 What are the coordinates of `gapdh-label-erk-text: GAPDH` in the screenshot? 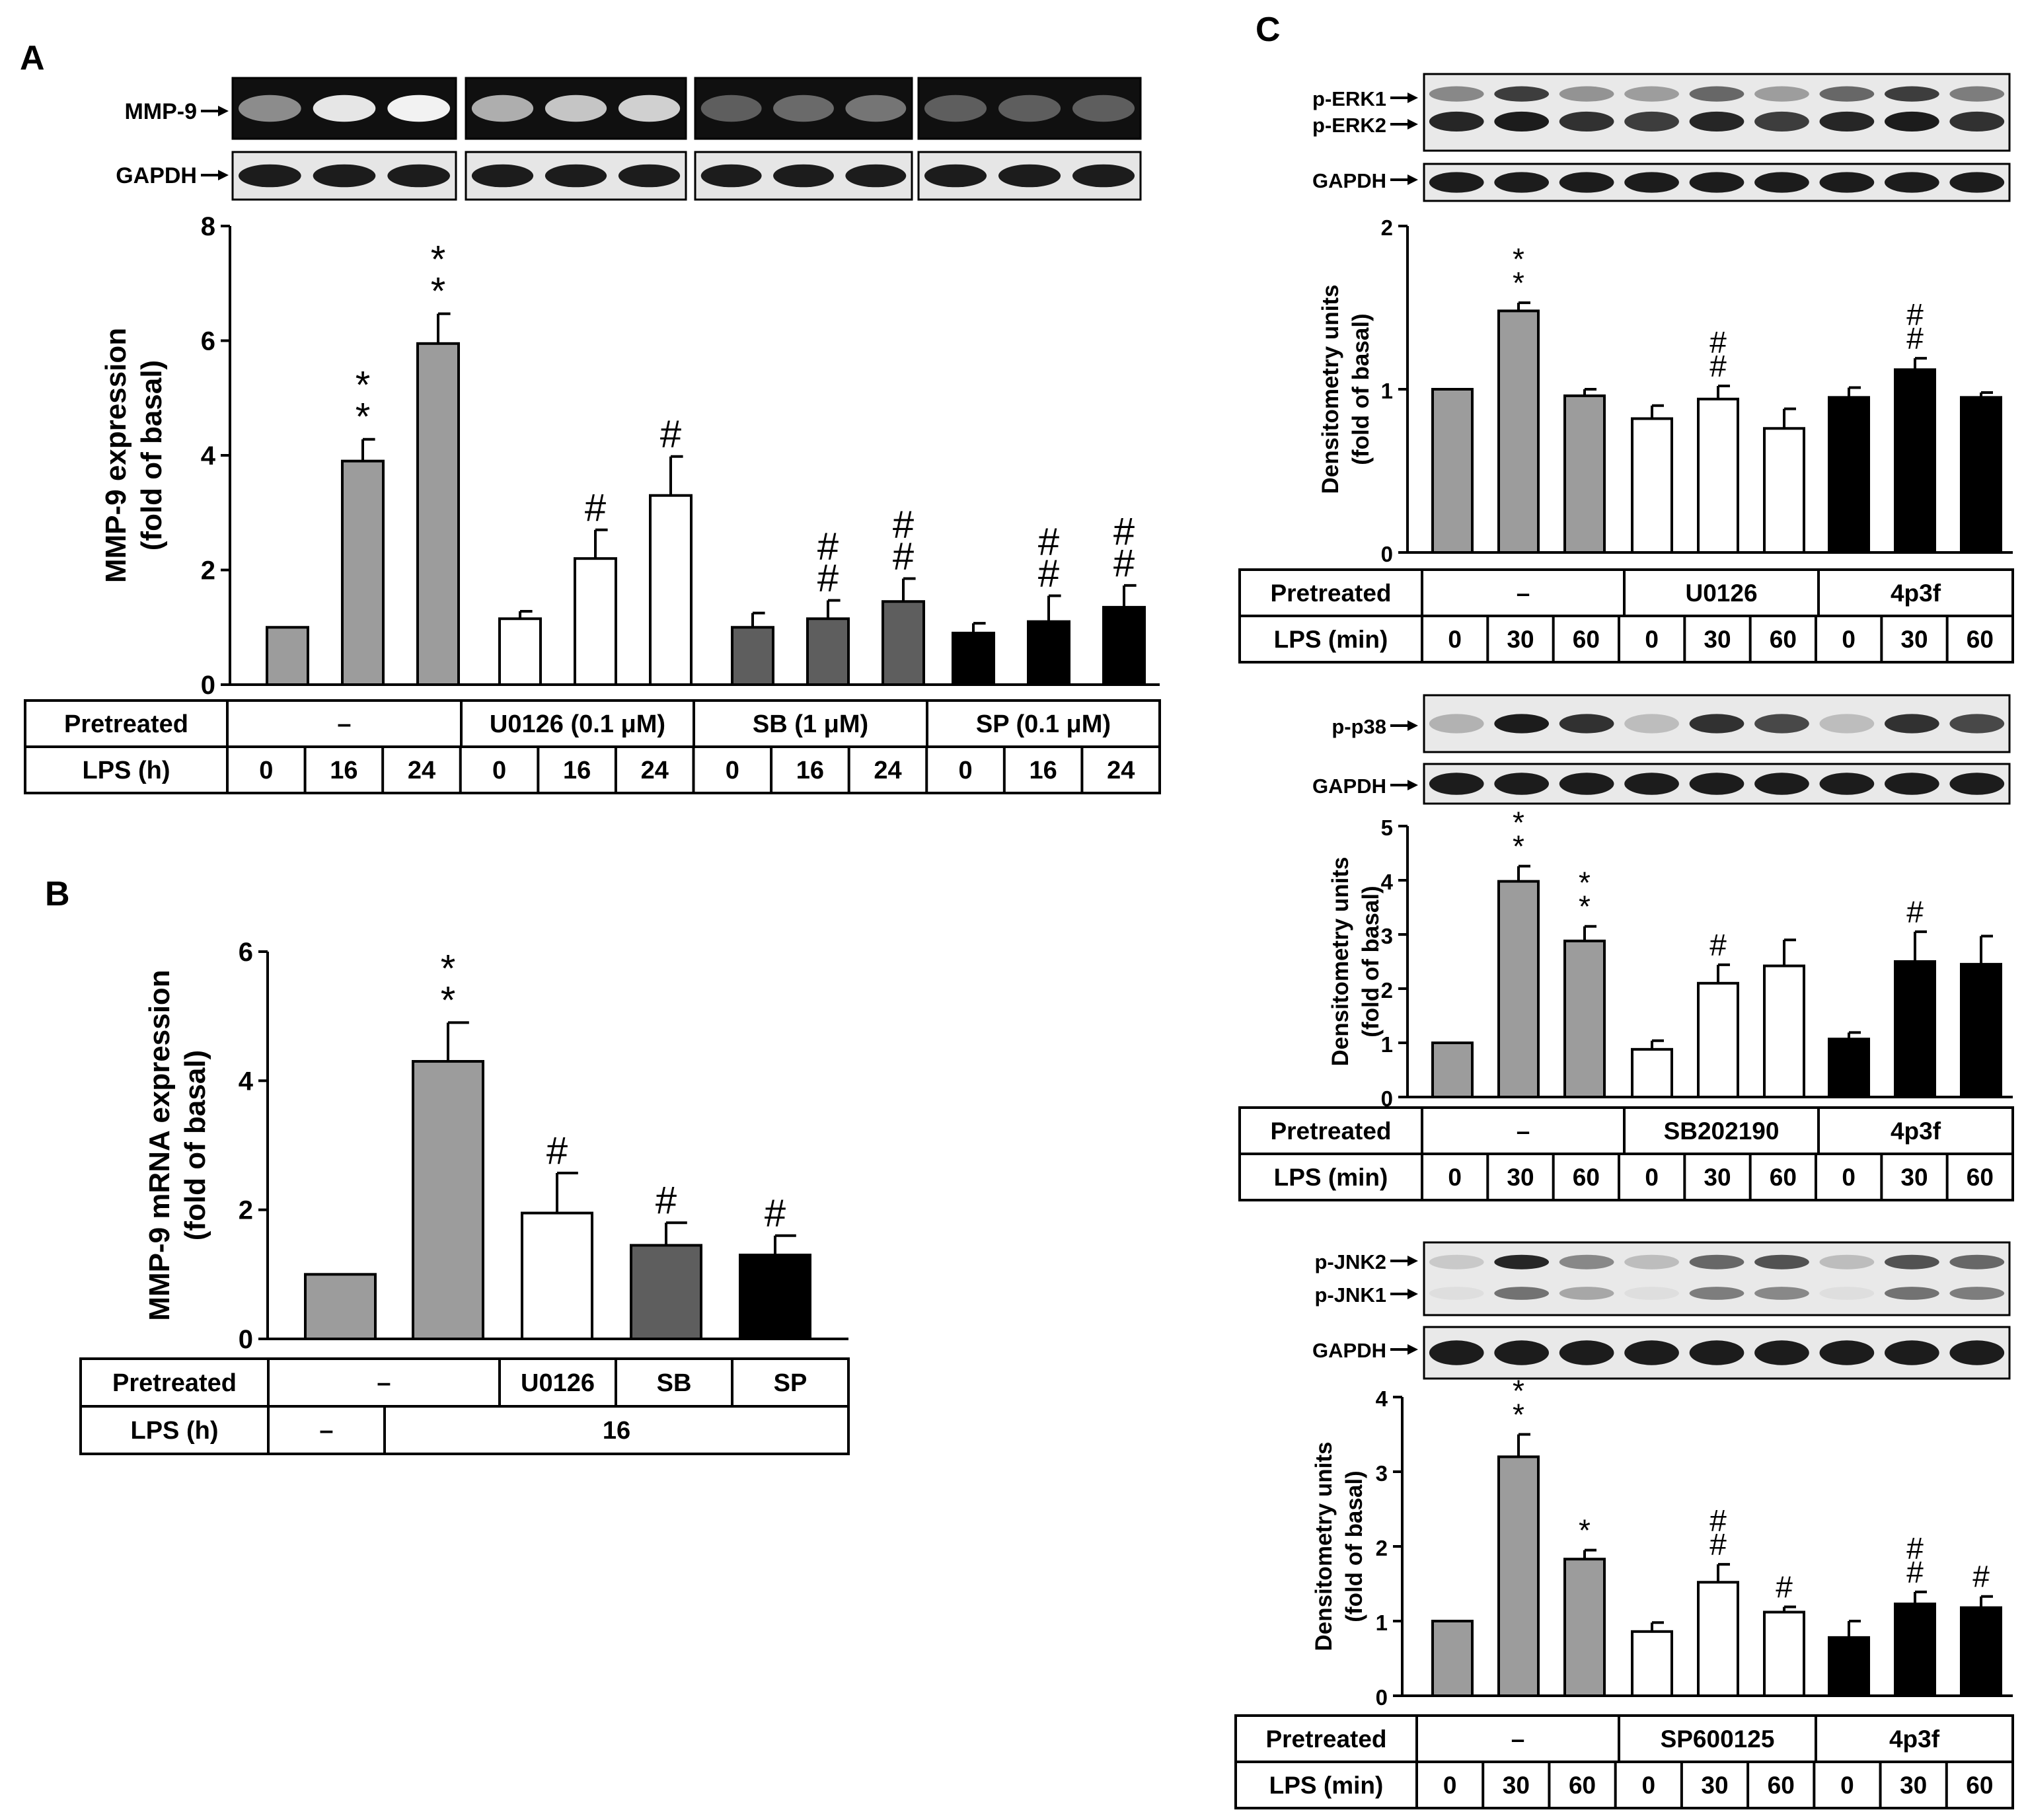 It's located at (1349, 180).